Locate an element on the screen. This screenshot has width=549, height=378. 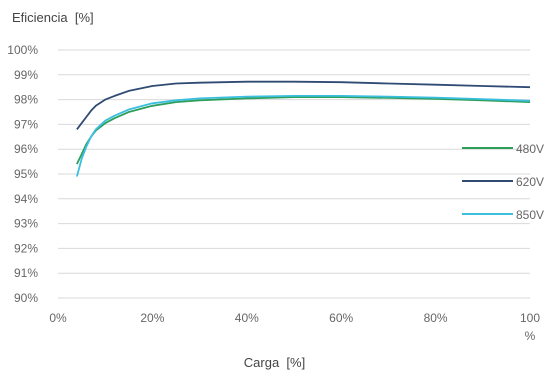
y-tick-labels: 90% 91% 92% 93% 94% 95% 96% 97% 98% 99% 100% is located at coordinates (22, 174).